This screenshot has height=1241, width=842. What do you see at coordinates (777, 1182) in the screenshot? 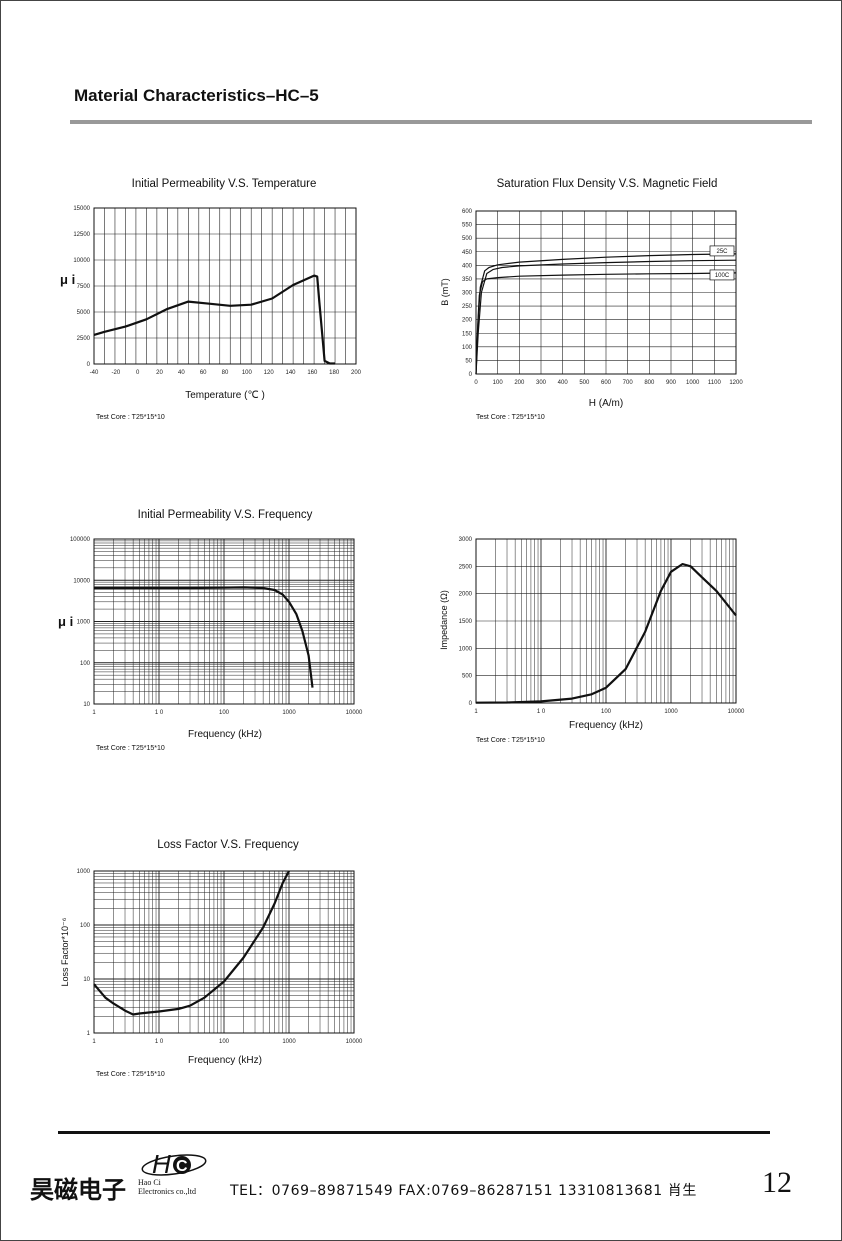
I see `page-number: 12` at bounding box center [777, 1182].